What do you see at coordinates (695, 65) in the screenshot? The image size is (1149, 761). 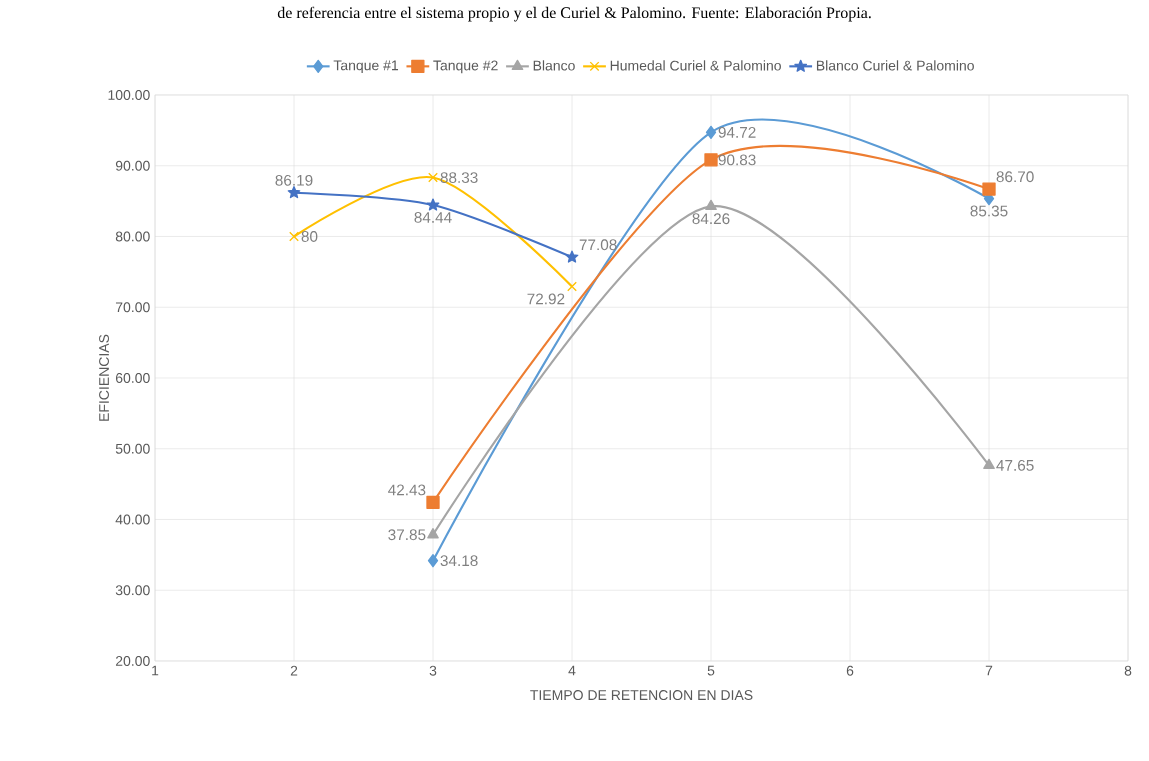 I see `legend-label: Humedal Curiel & Palomino` at bounding box center [695, 65].